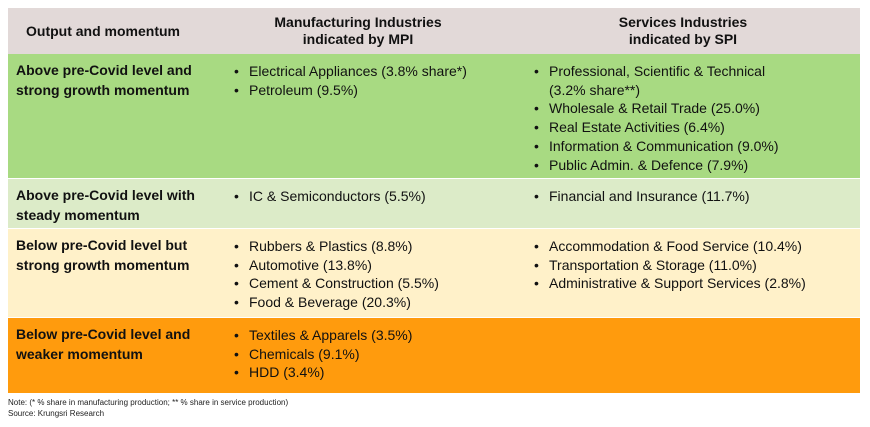  What do you see at coordinates (358, 22) in the screenshot?
I see `header-manufacturing-line1: Manufacturing Industries` at bounding box center [358, 22].